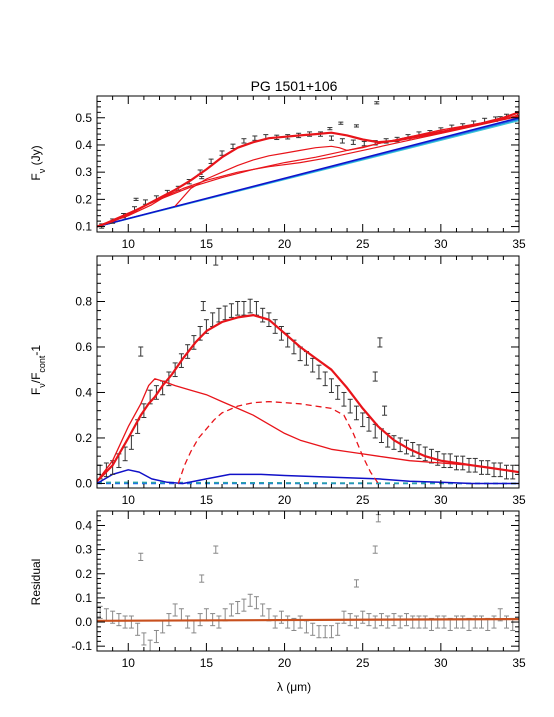  I want to click on plot-frame, so click(308, 164).